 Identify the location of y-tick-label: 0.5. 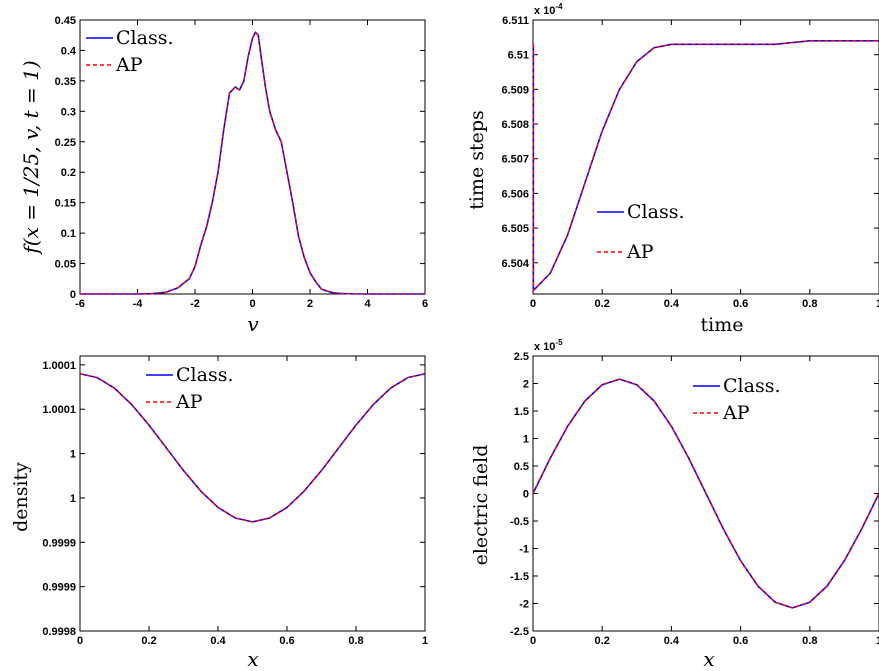
(521, 467).